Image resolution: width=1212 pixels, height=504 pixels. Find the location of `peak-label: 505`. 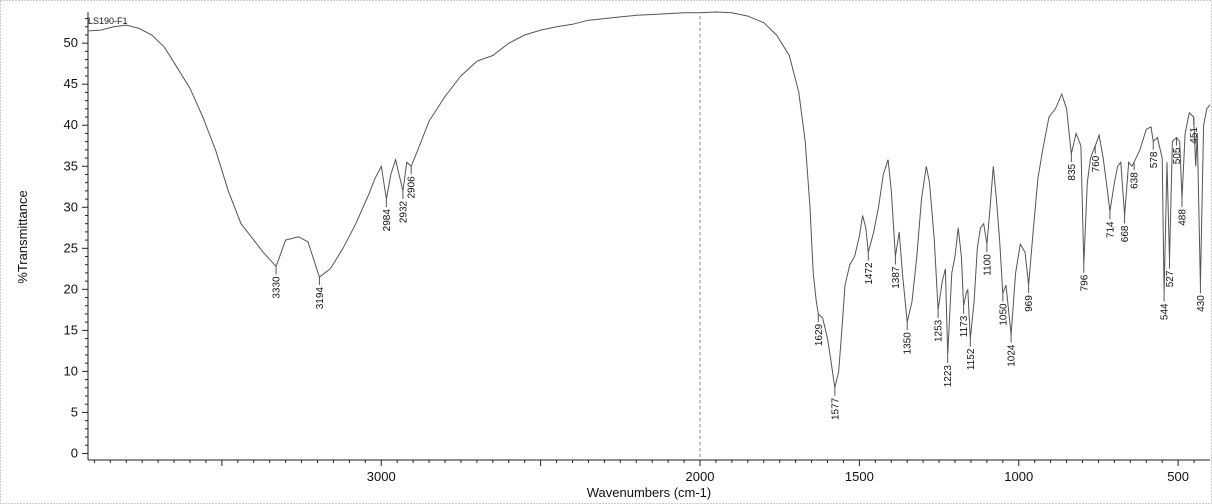

peak-label: 505 is located at coordinates (1177, 155).